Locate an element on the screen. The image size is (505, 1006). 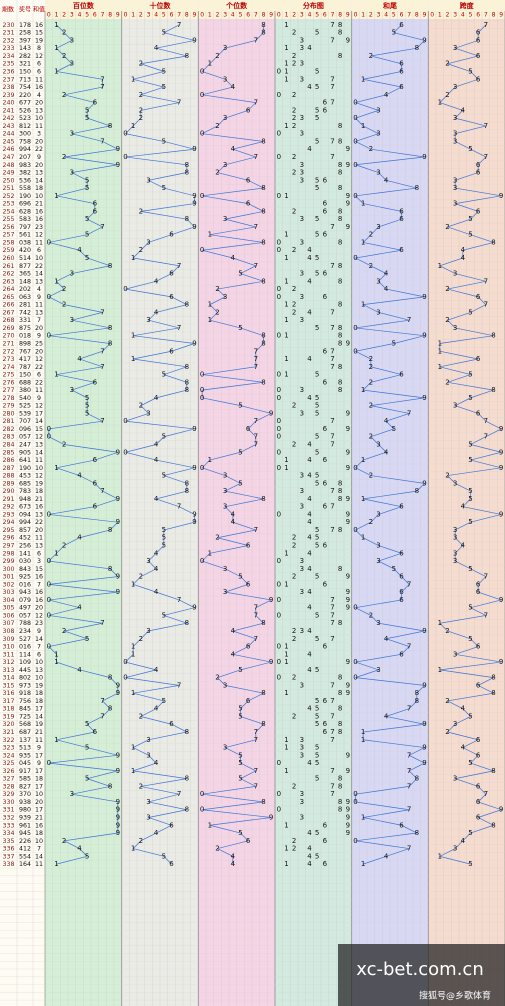
period: 327 is located at coordinates (8, 779).